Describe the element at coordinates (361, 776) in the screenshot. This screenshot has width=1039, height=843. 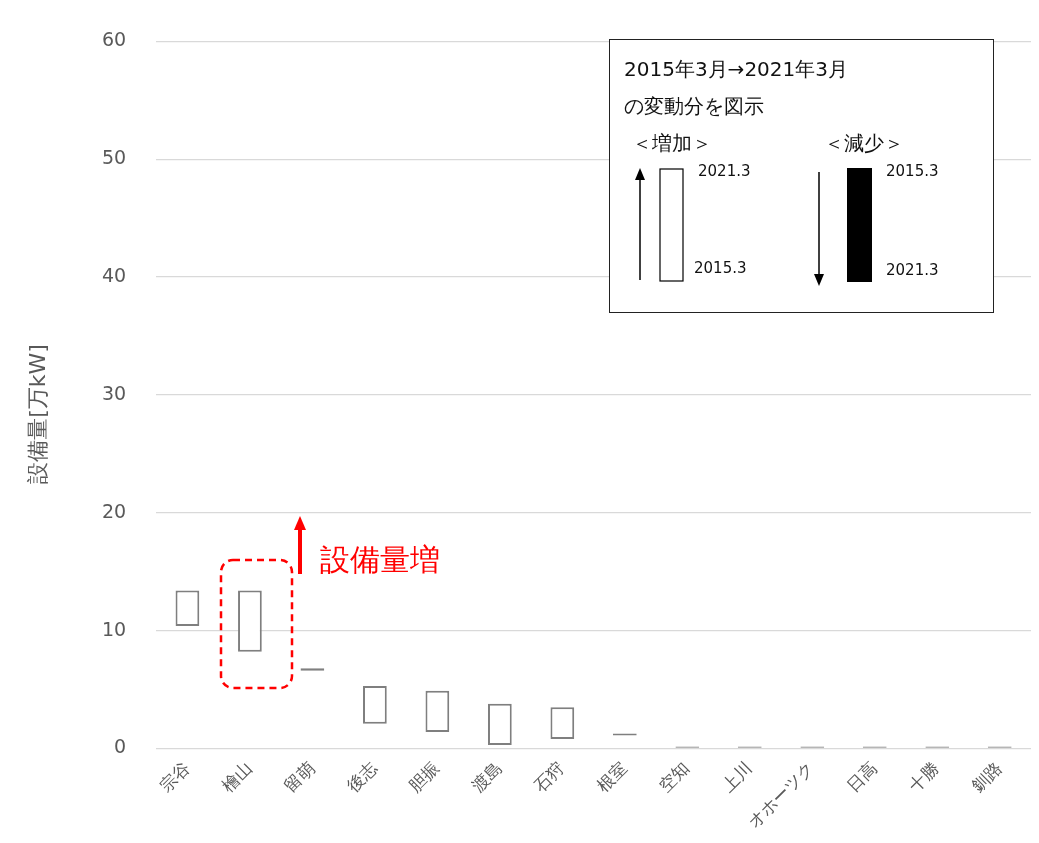
I see `x-tick-label: 後志` at that location.